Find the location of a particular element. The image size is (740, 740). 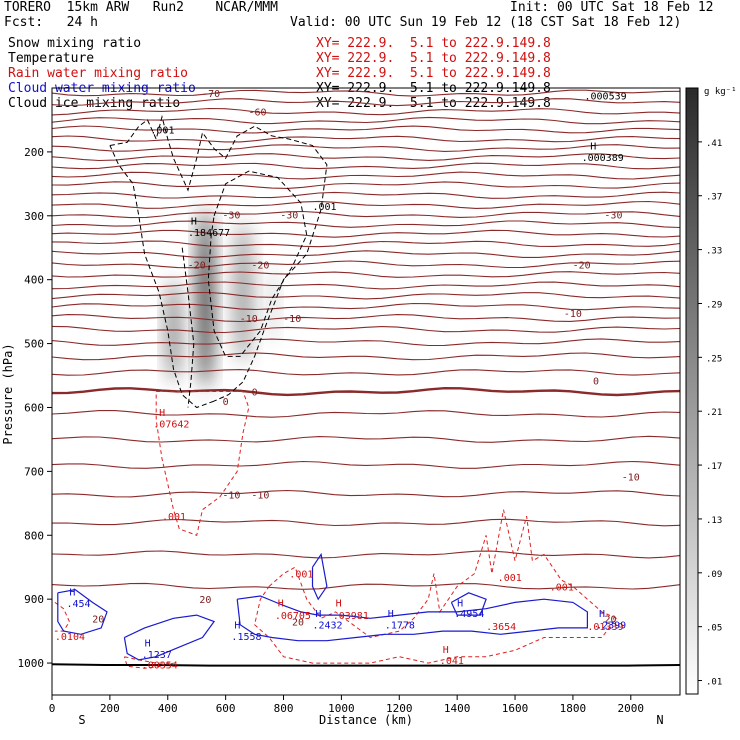

max-label-3: .000389 is located at coordinates (603, 158).